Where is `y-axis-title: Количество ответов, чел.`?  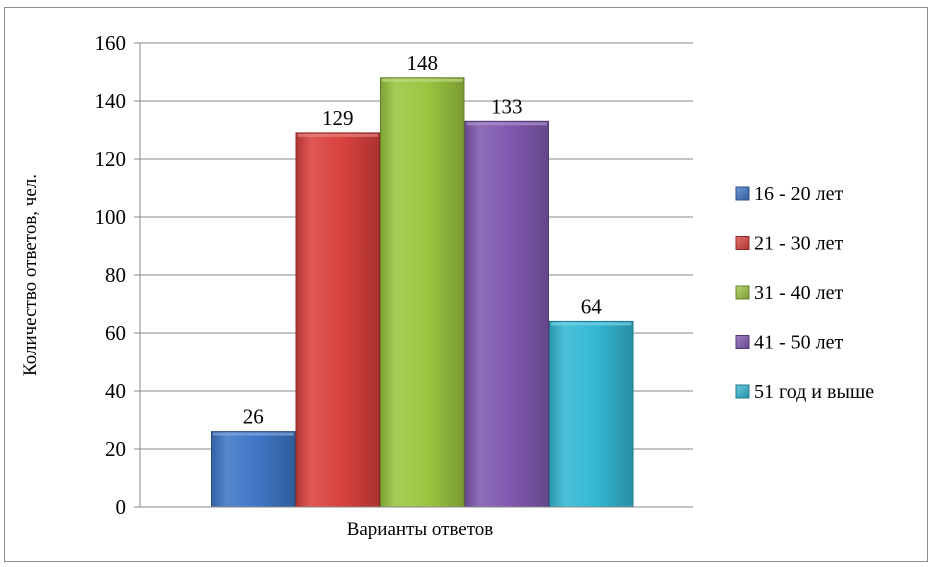 y-axis-title: Количество ответов, чел. is located at coordinates (30, 275).